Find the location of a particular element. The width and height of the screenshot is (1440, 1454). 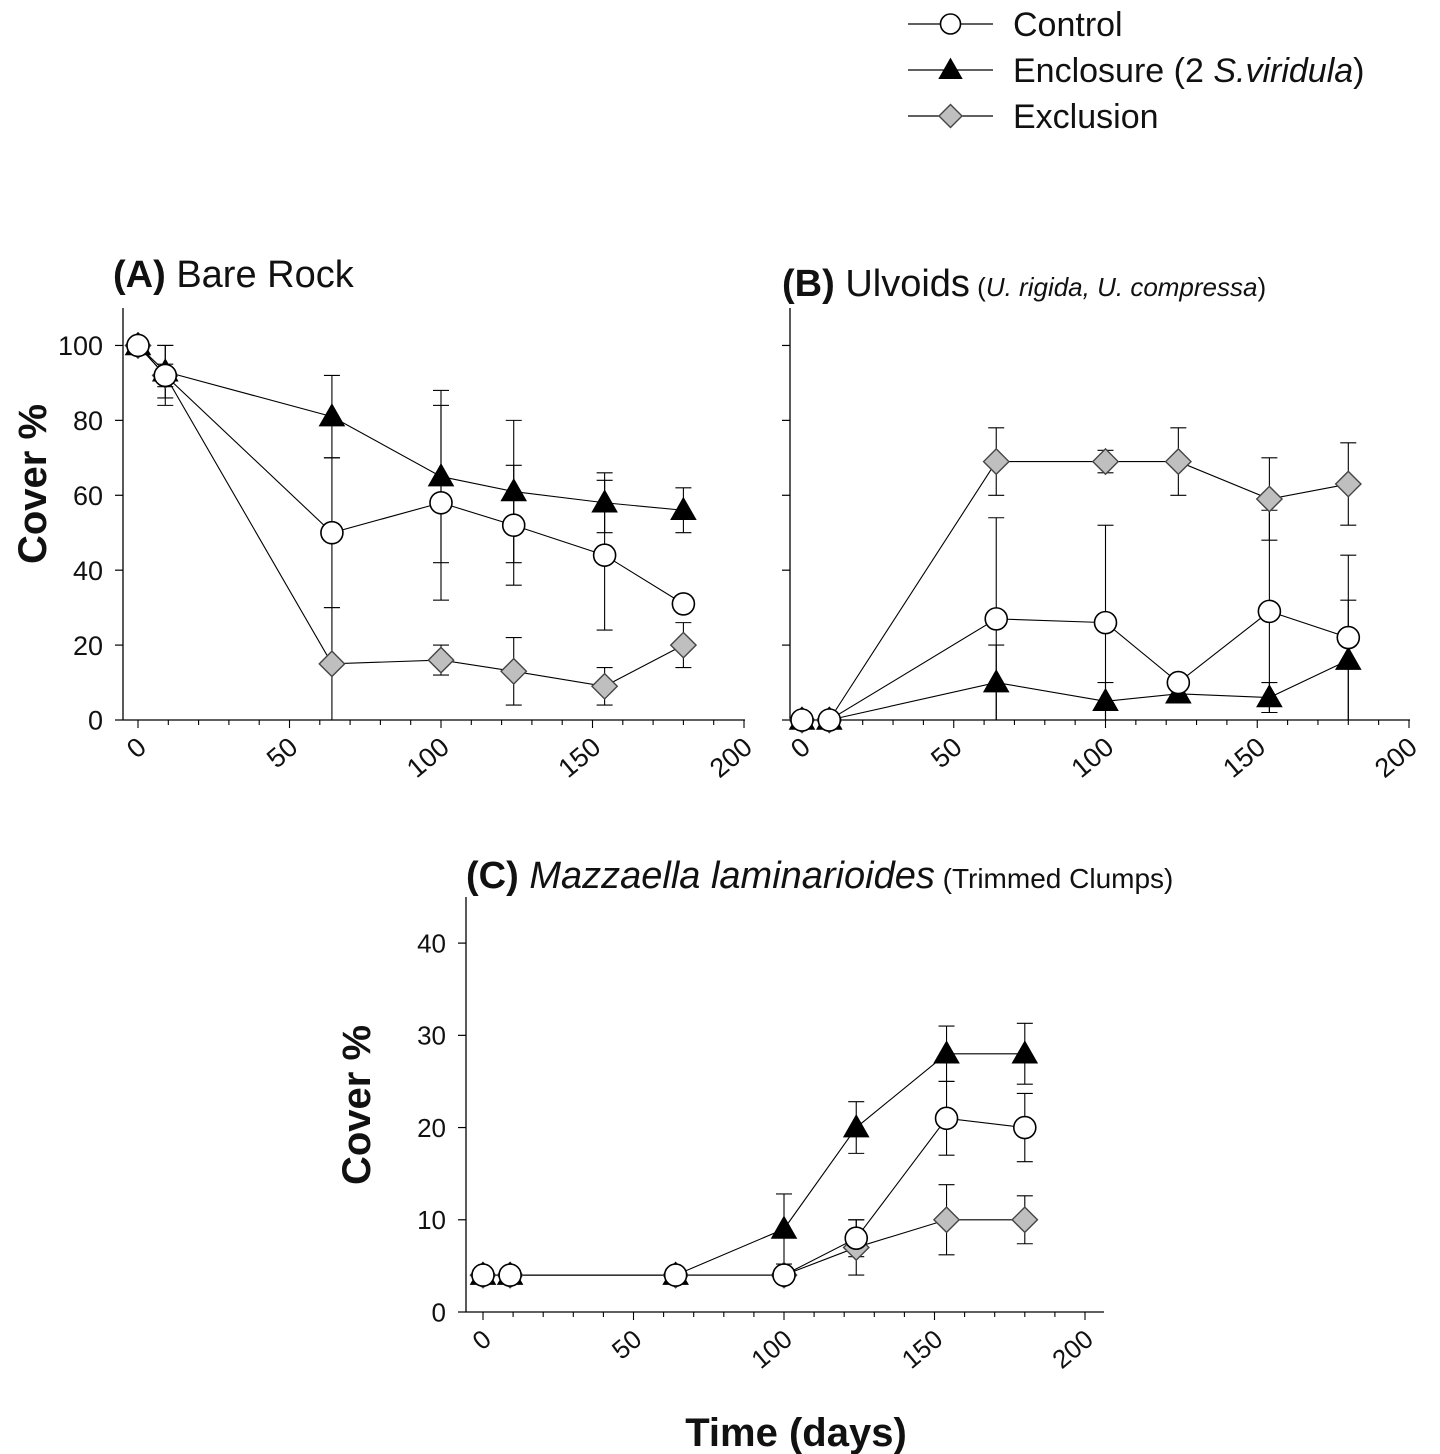

series-line-exclusion is located at coordinates (410, 516).